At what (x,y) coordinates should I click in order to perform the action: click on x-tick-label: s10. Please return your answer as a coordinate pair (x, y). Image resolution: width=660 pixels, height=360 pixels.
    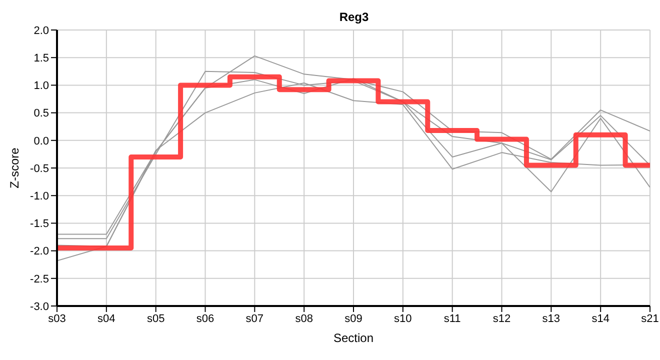
    Looking at the image, I should click on (403, 318).